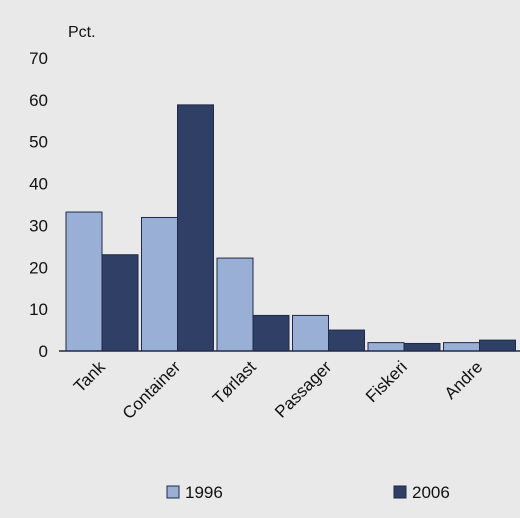 The width and height of the screenshot is (520, 518). What do you see at coordinates (234, 382) in the screenshot?
I see `x-tick-label: Tørlast` at bounding box center [234, 382].